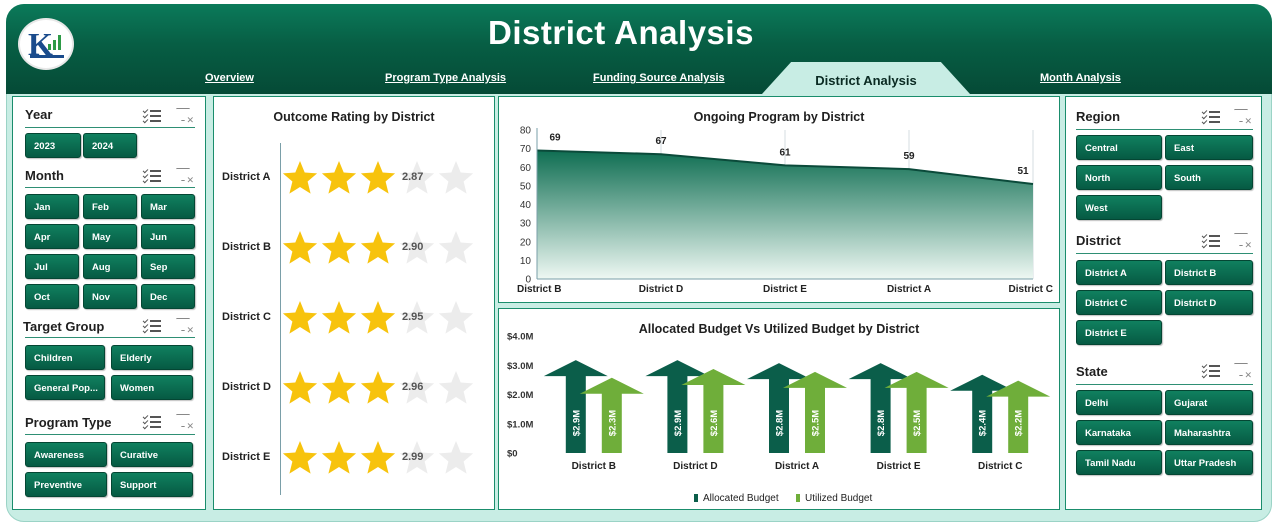  Describe the element at coordinates (526, 242) in the screenshot. I see `y-tick-label: 20` at that location.